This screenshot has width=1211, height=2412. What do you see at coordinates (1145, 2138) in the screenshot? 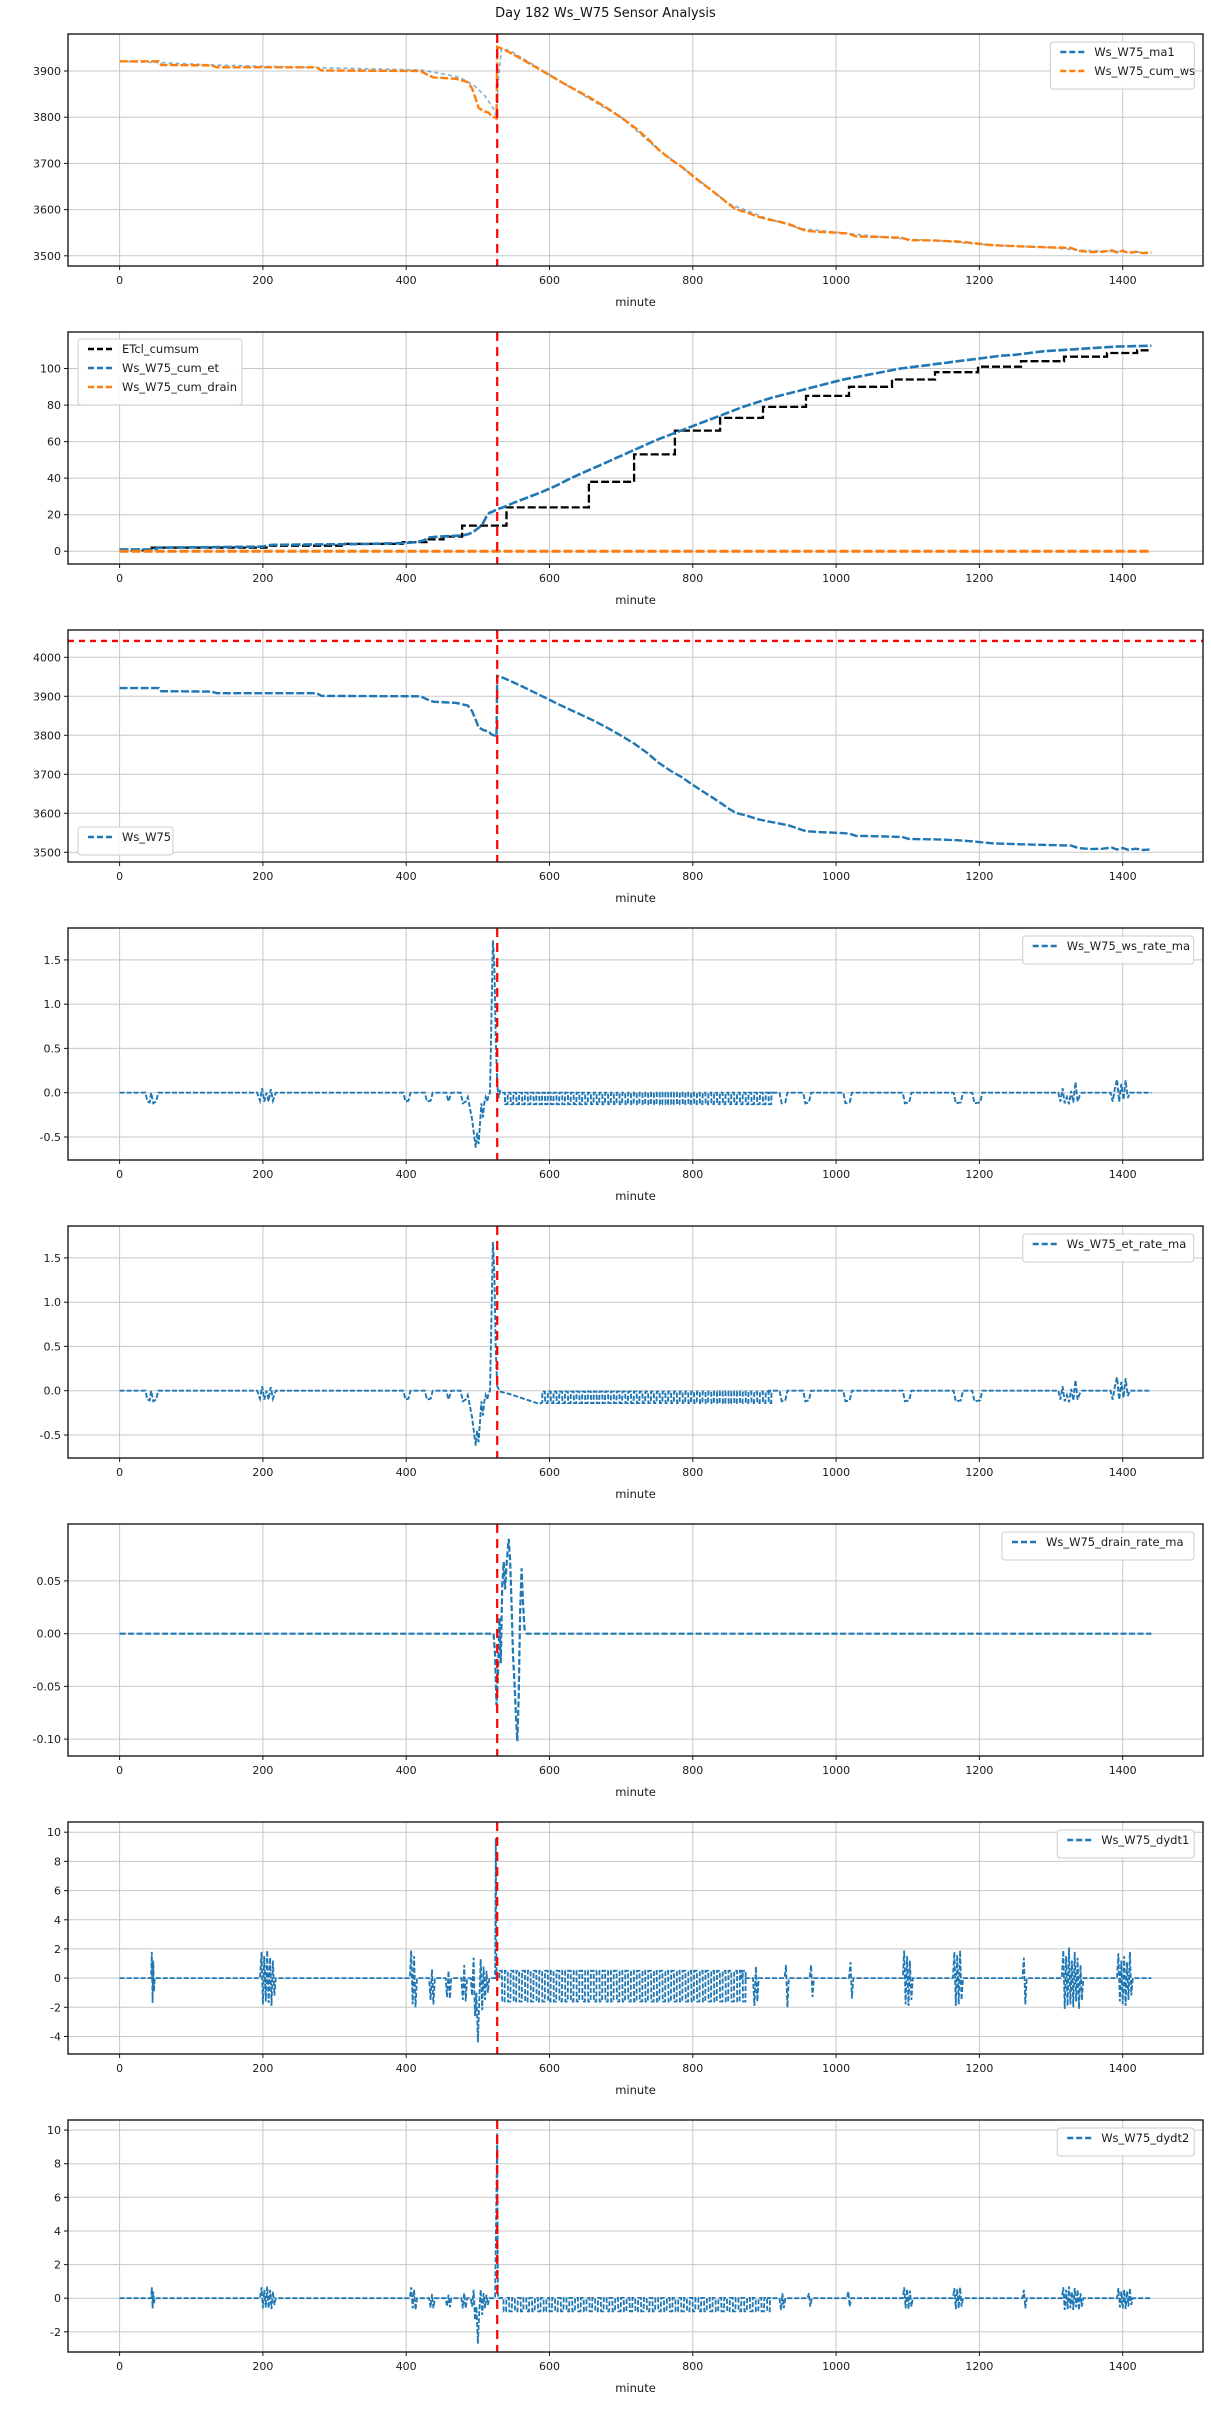
I see `legend-label: Ws_W75_dydt2` at bounding box center [1145, 2138].